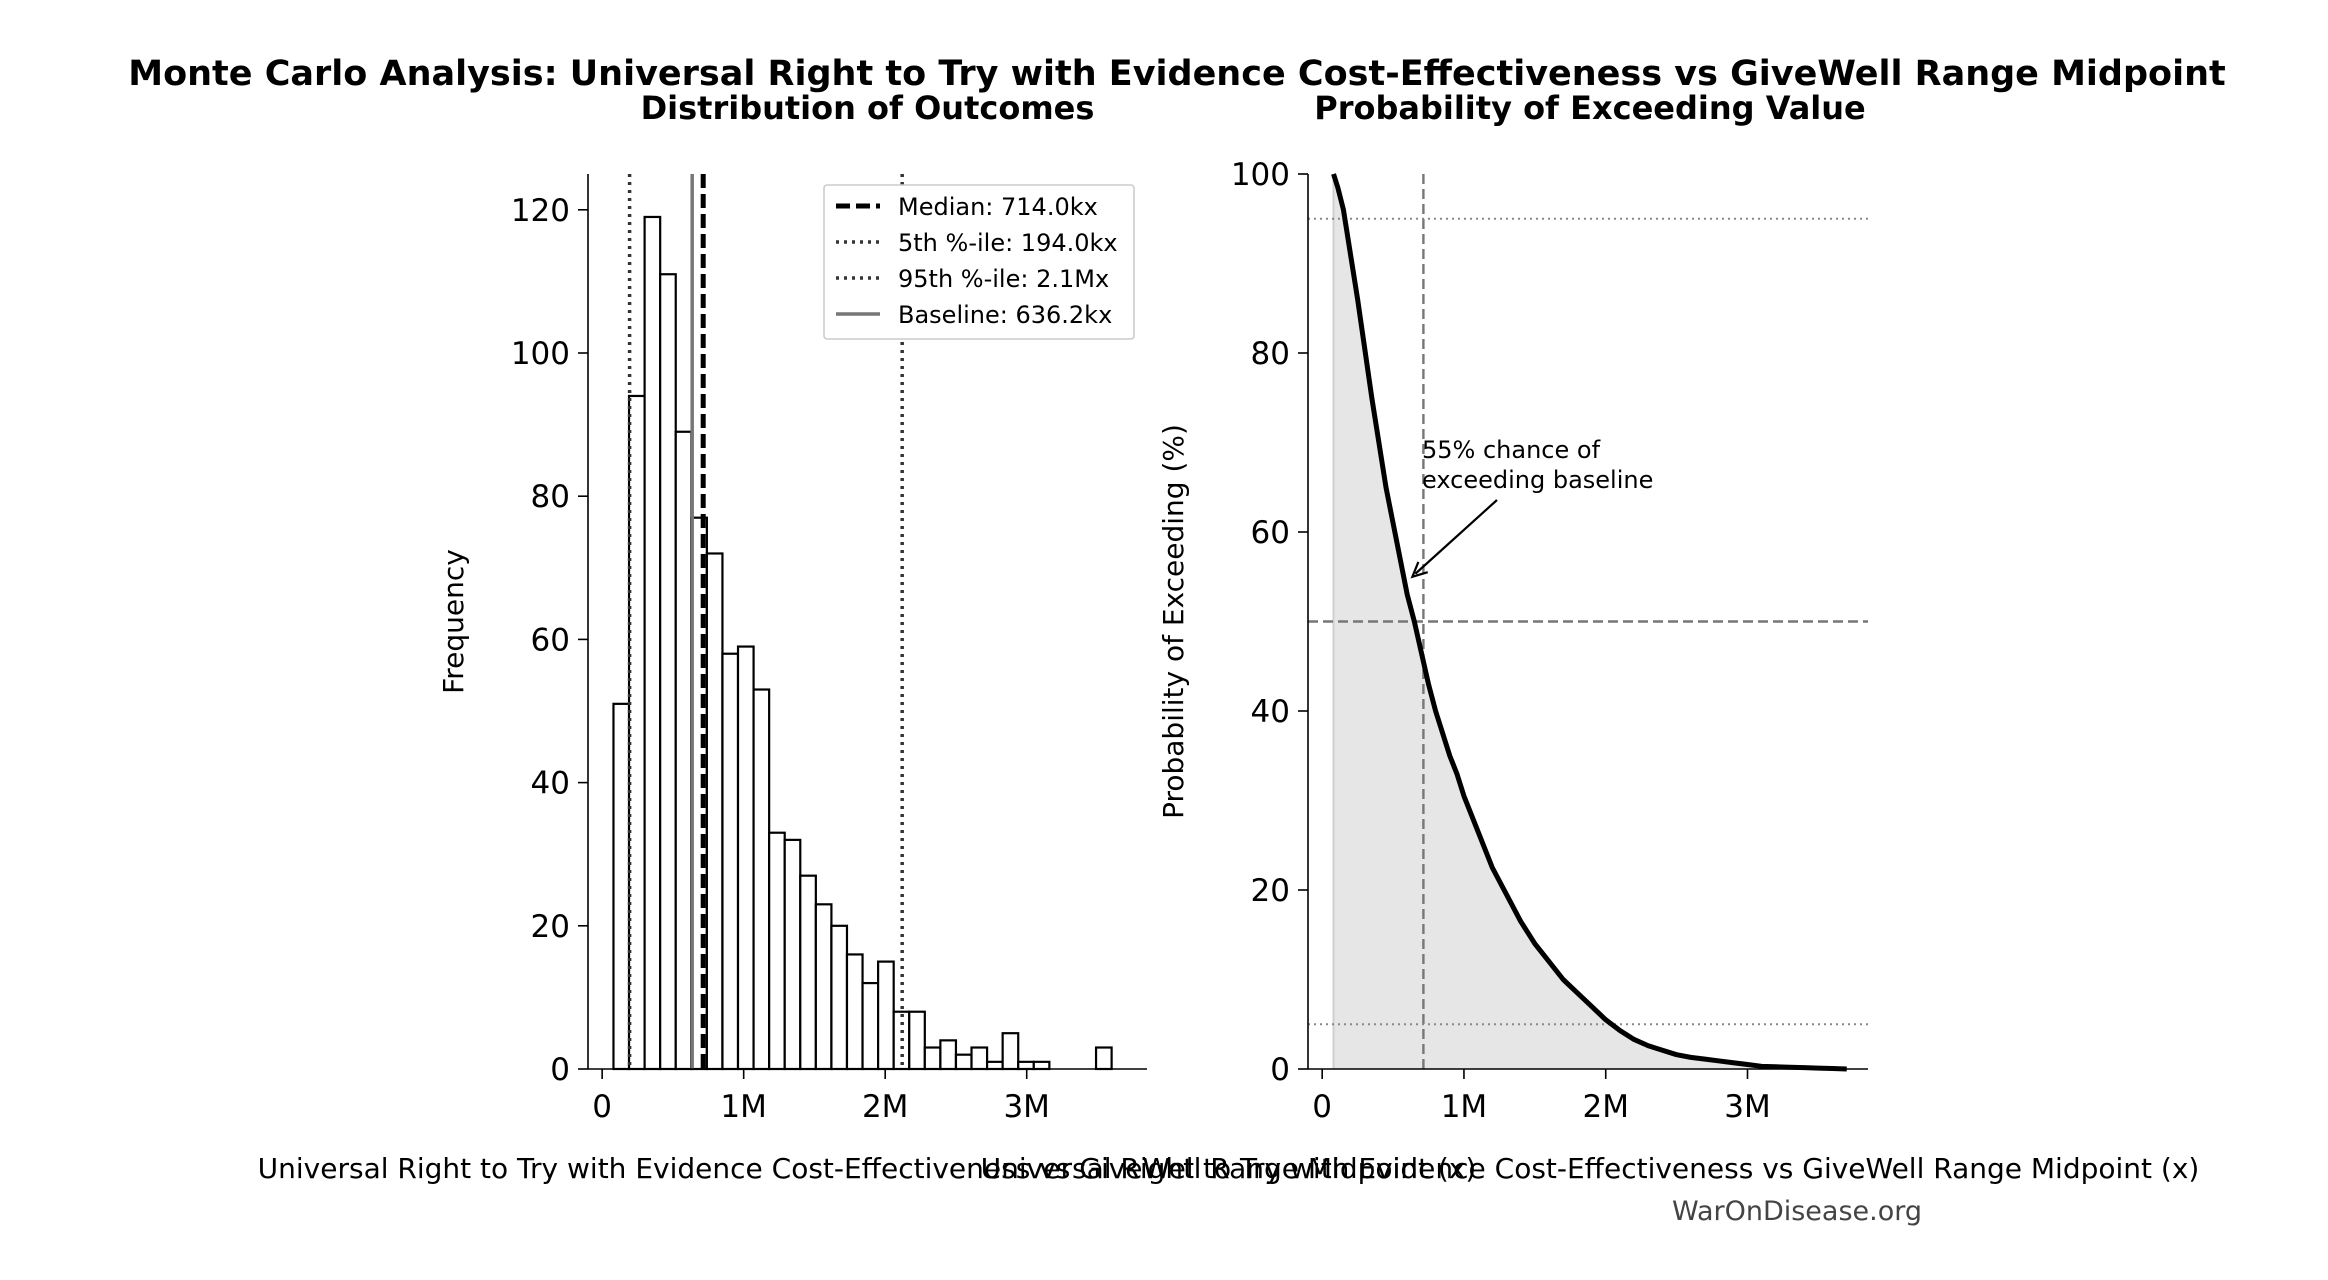 The image size is (2328, 1280). What do you see at coordinates (1456, 537) in the screenshot?
I see `annotation-arrow-shaft` at bounding box center [1456, 537].